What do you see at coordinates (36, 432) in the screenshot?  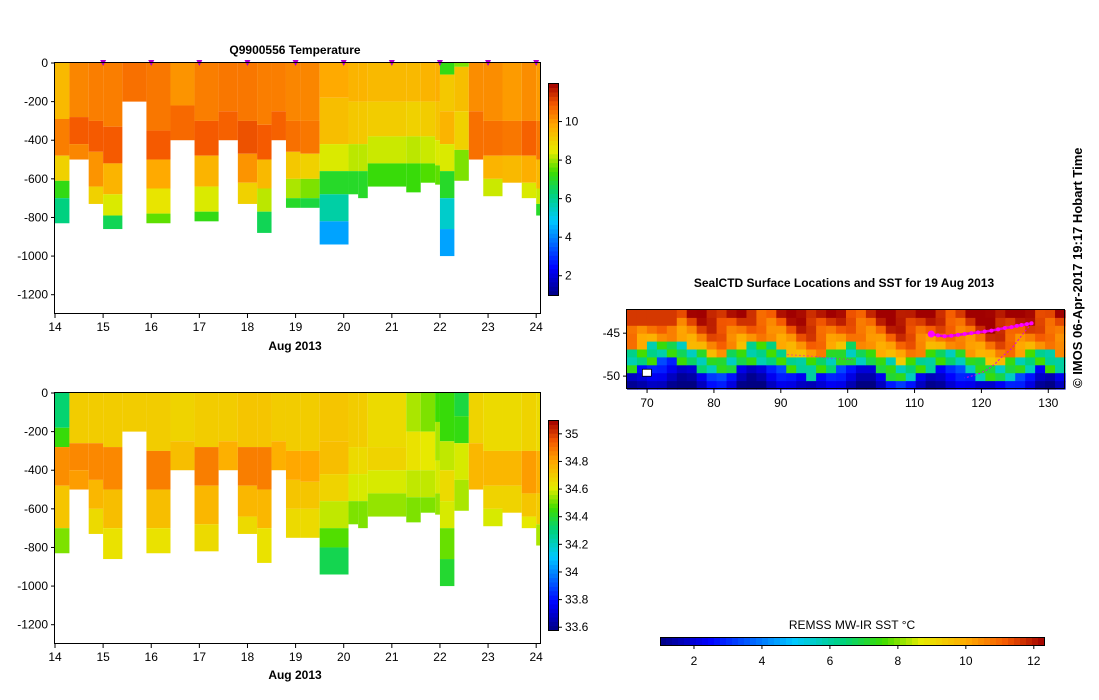 I see `y-tick-label: -200` at bounding box center [36, 432].